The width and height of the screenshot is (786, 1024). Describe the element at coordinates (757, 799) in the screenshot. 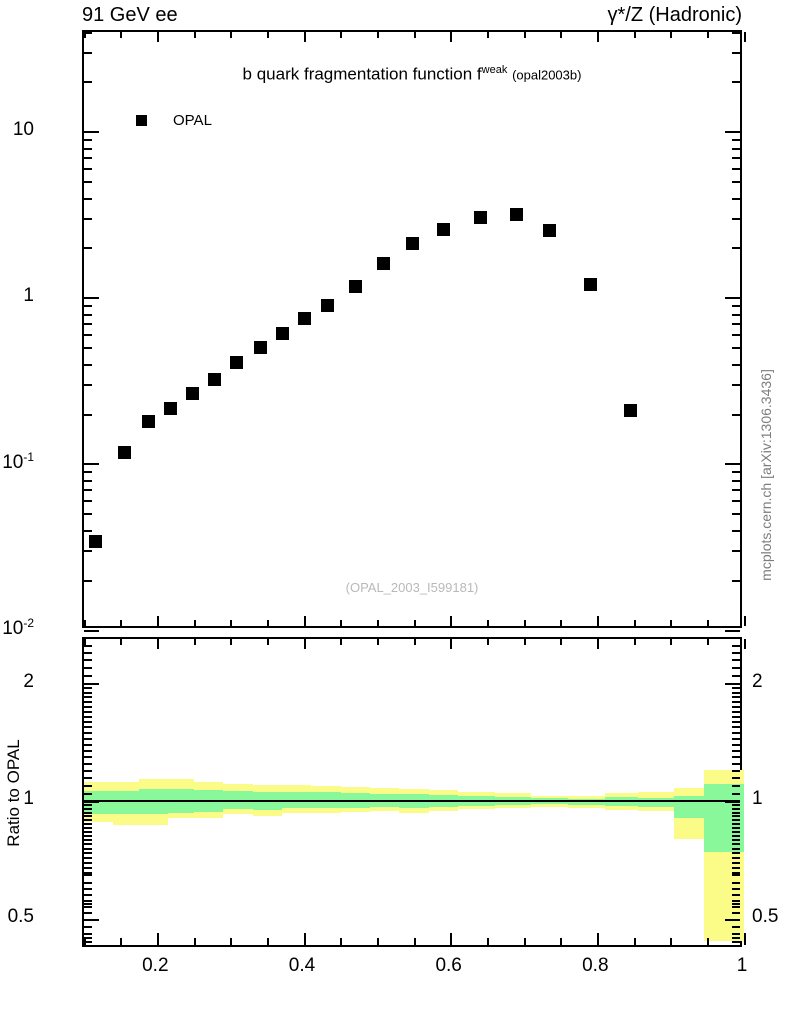

I see `ratio-y-tick-label-right: 1` at that location.